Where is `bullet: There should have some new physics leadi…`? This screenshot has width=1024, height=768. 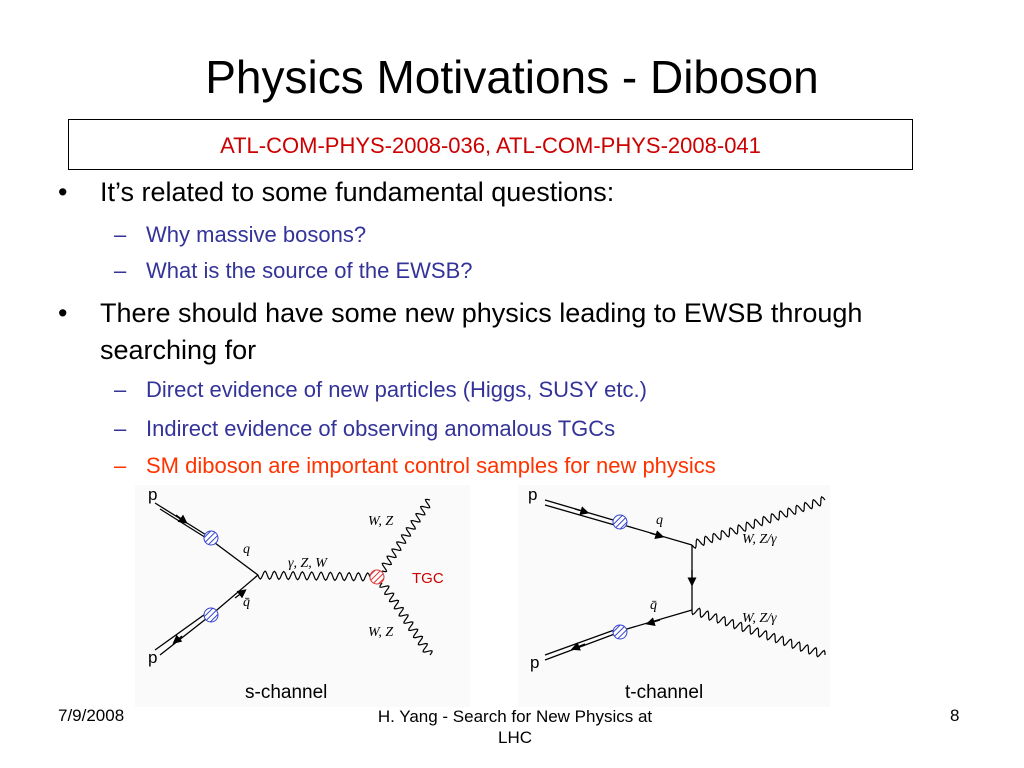 bullet: There should have some new physics leadi… is located at coordinates (519, 332).